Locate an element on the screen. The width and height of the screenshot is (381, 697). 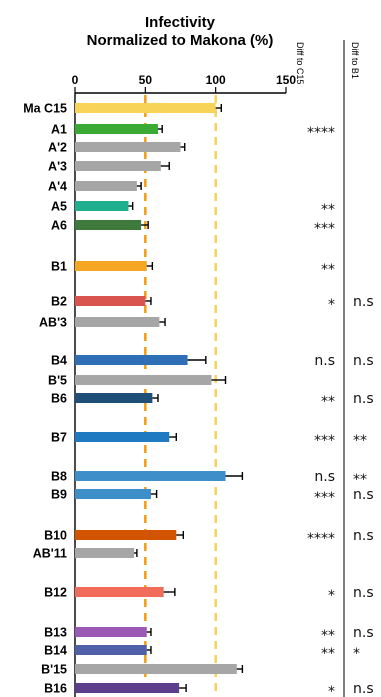
diff-b1-20: * is located at coordinates (356, 654).